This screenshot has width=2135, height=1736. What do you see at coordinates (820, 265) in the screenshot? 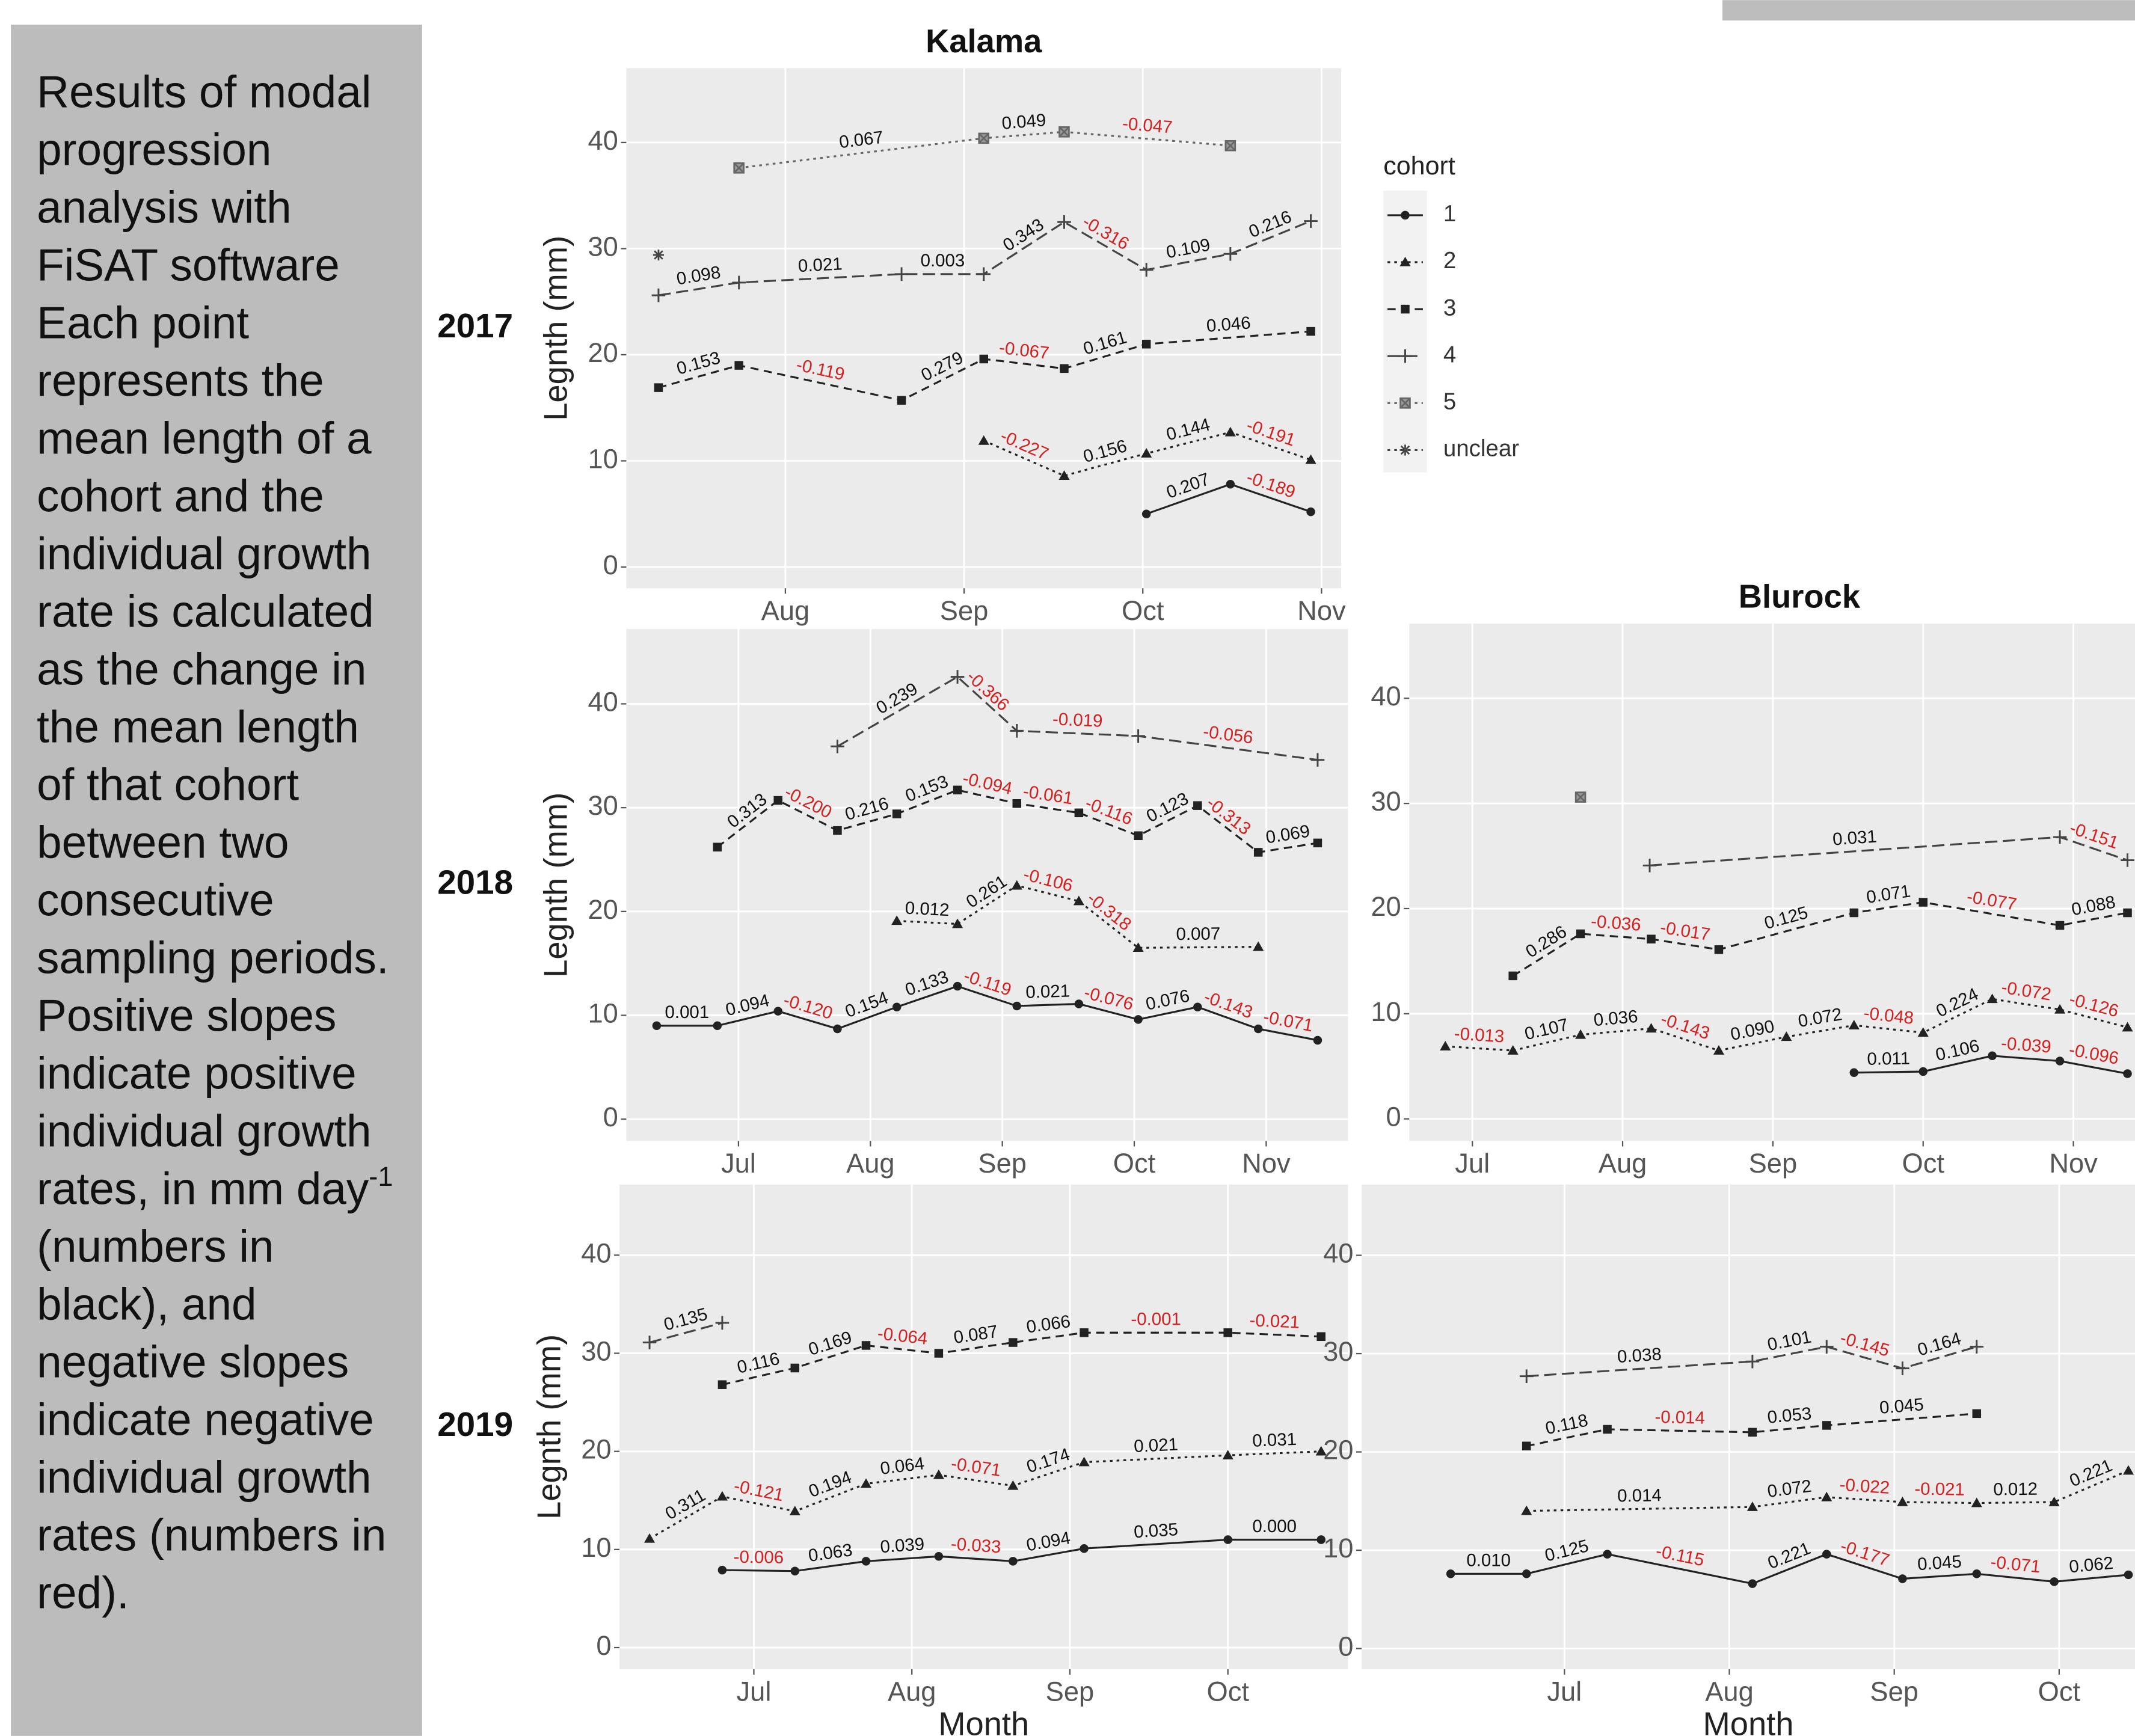
I see `rate-label: 0.021` at bounding box center [820, 265].